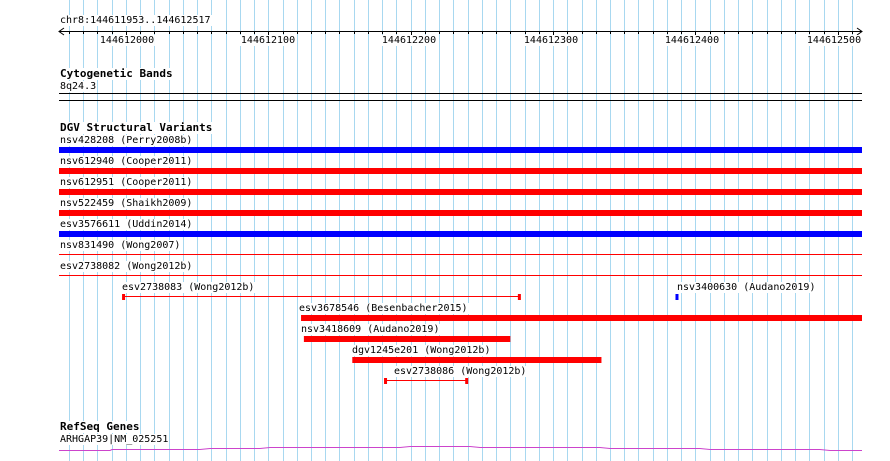 This screenshot has height=461, width=890. What do you see at coordinates (370, 329) in the screenshot?
I see `dgv-variant-label: nsv3418609 (Audano2019)` at bounding box center [370, 329].